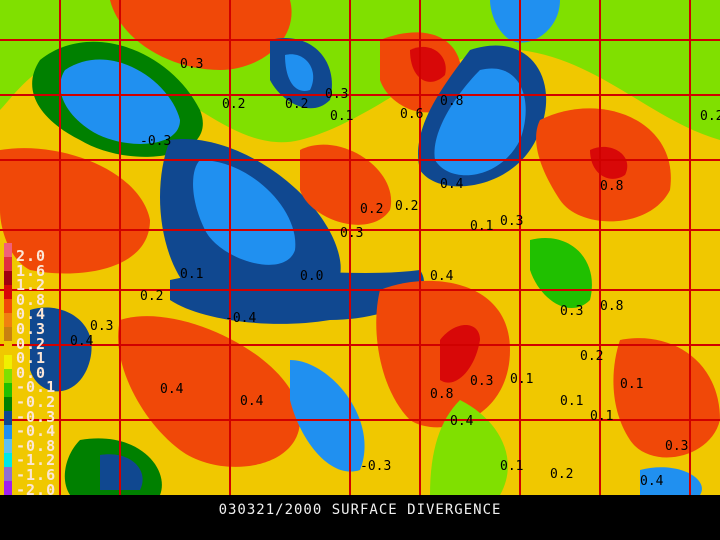 The height and width of the screenshot is (540, 720). I want to click on legend-label: 0.4, so click(31, 314).